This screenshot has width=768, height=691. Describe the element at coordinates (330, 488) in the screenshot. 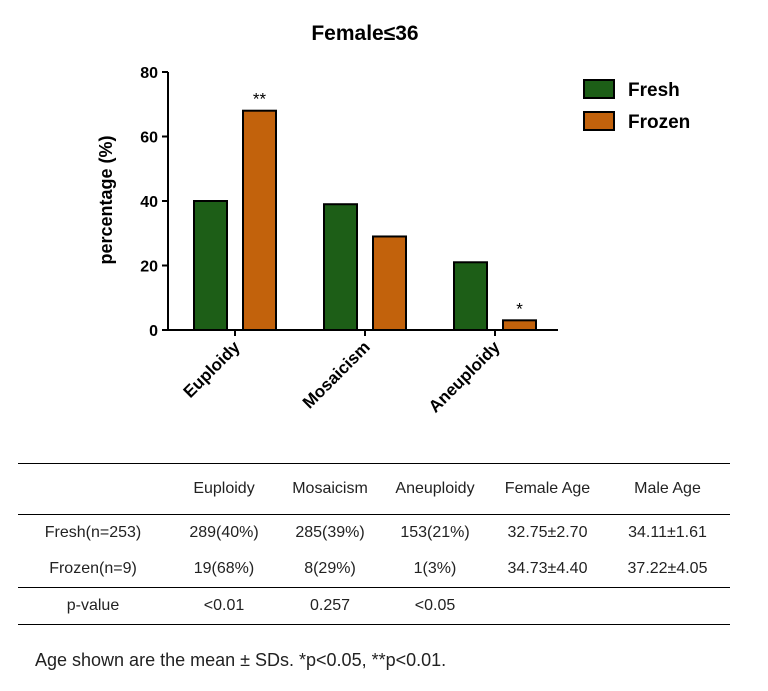

I see `header-cell: Mosaicism` at that location.